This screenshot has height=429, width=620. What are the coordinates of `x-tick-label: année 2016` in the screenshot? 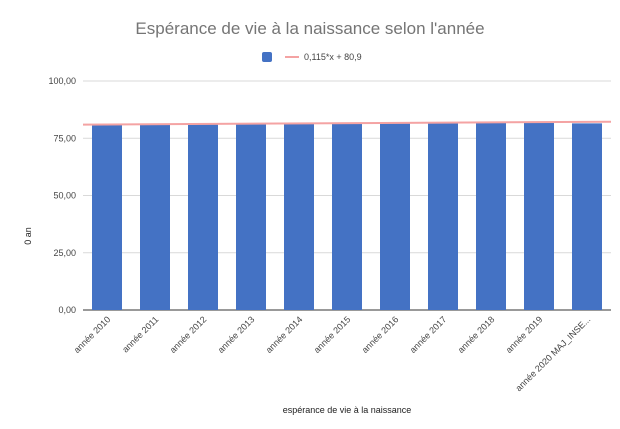 It's located at (380, 334).